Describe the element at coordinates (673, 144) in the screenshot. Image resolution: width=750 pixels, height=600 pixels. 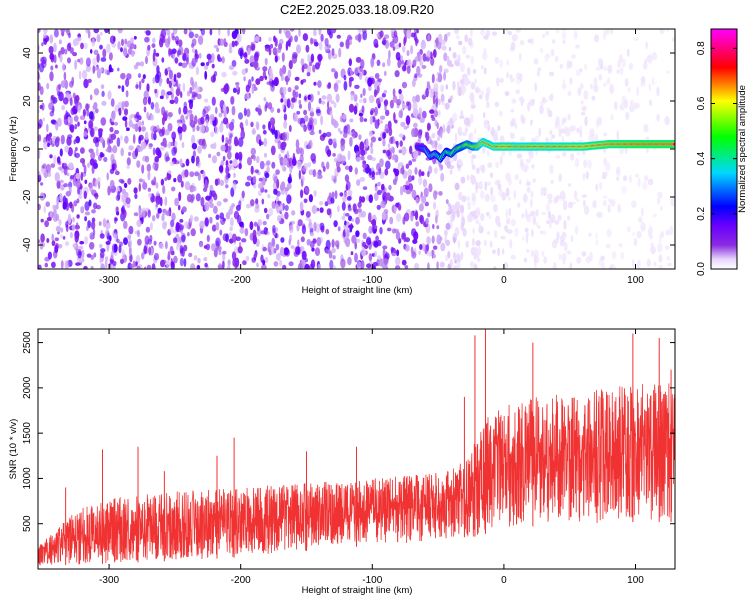
I see `spectrogram-signal-core` at that location.